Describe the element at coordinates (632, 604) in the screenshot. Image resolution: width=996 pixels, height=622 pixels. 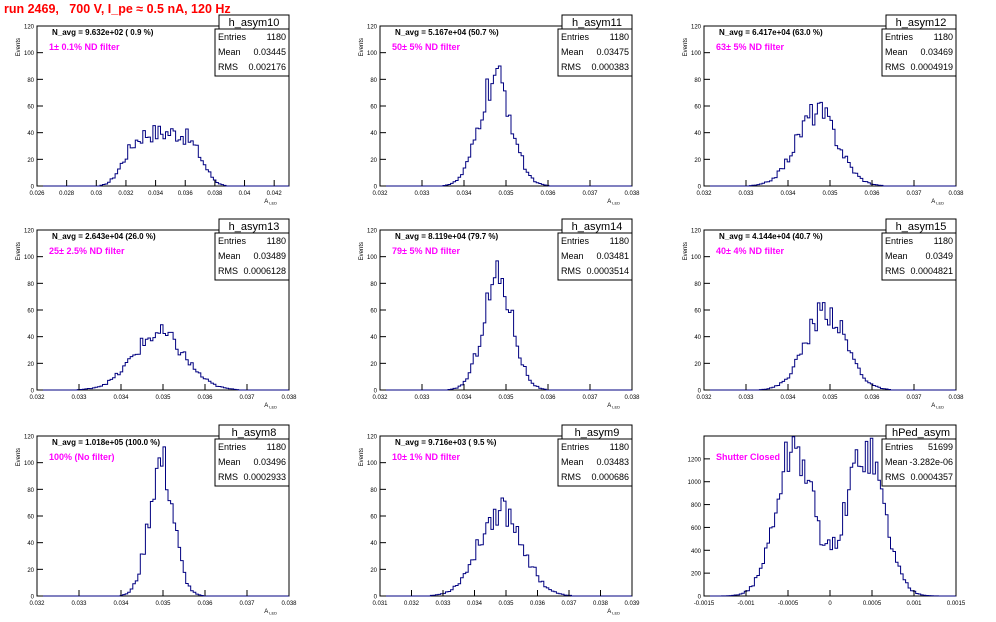
I see `x-tick-label: 0.039` at that location.